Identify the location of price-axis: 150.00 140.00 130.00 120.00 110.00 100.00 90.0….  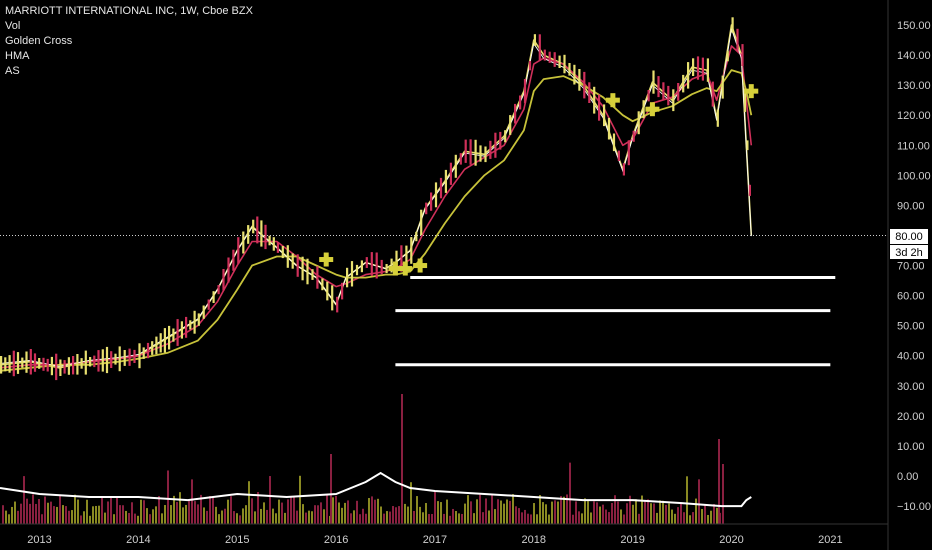
(914, 266).